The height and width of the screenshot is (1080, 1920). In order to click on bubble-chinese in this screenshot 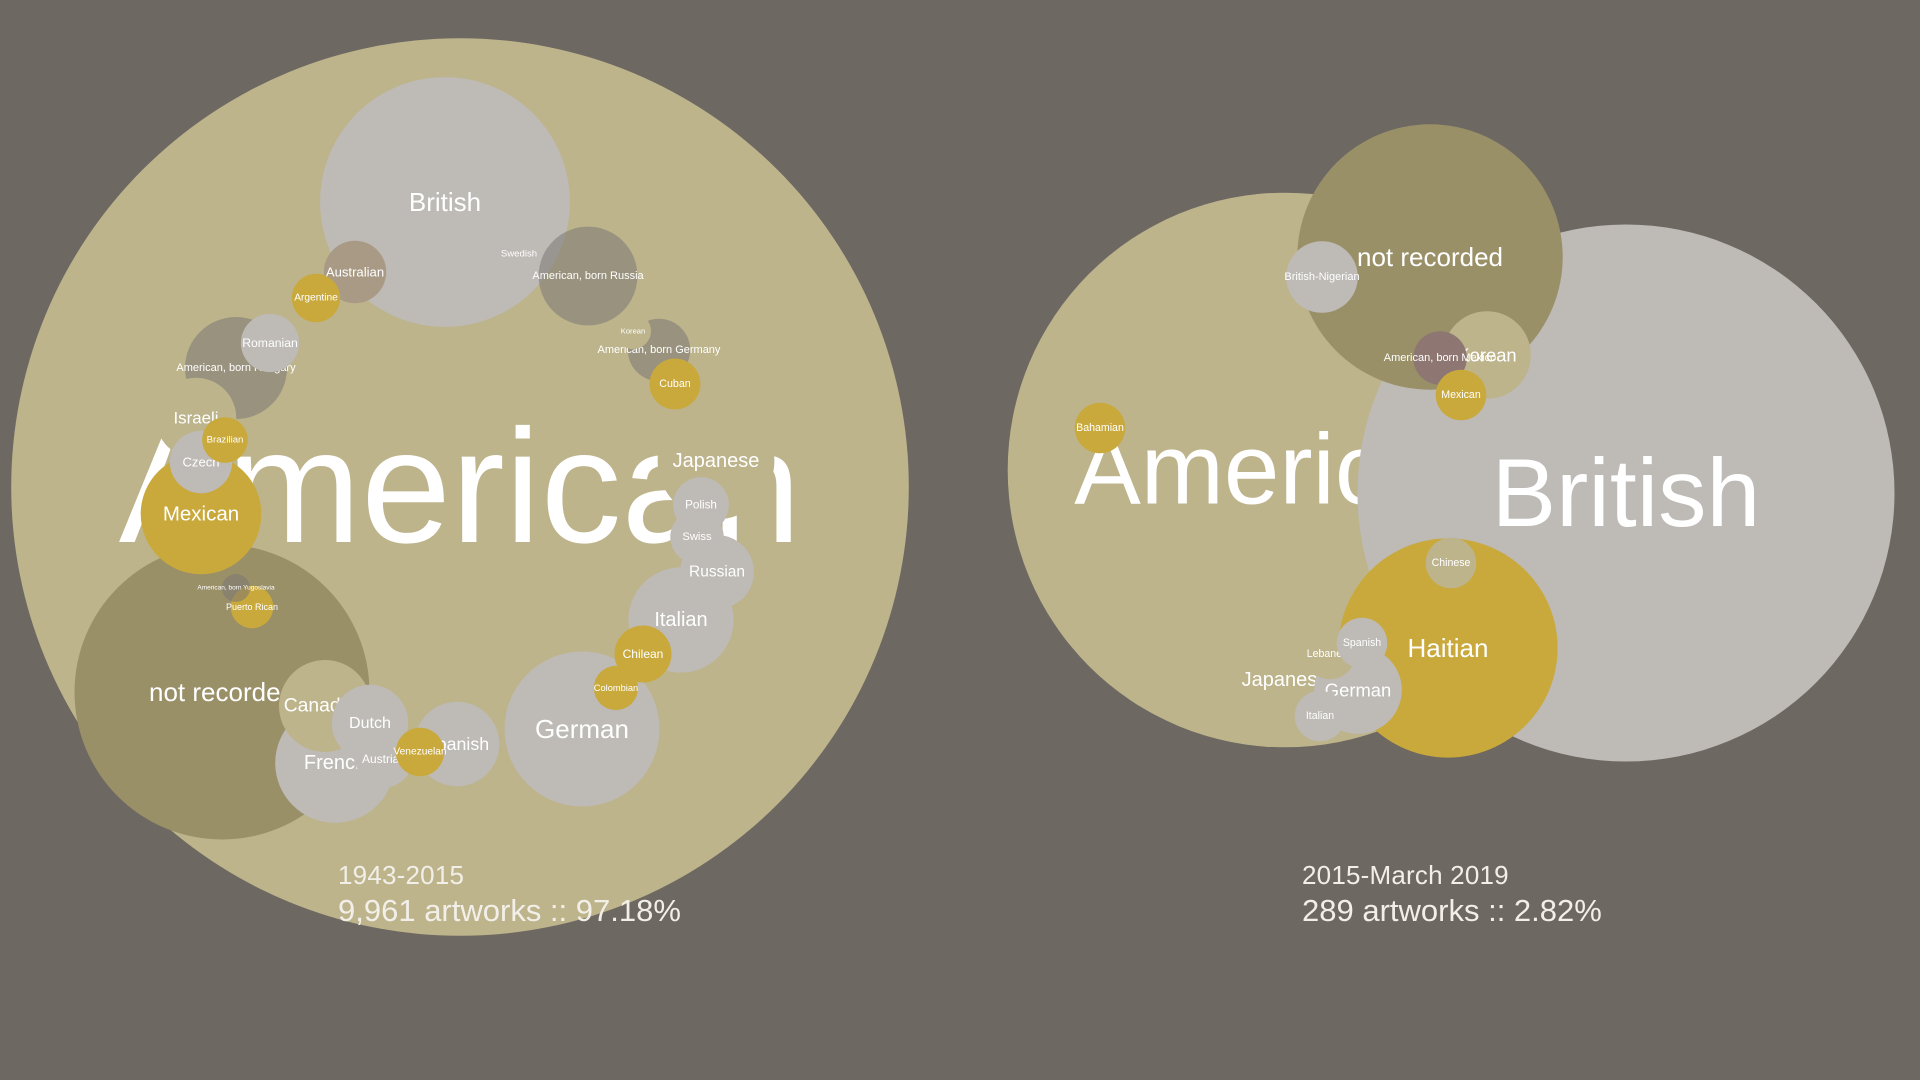, I will do `click(1451, 563)`.